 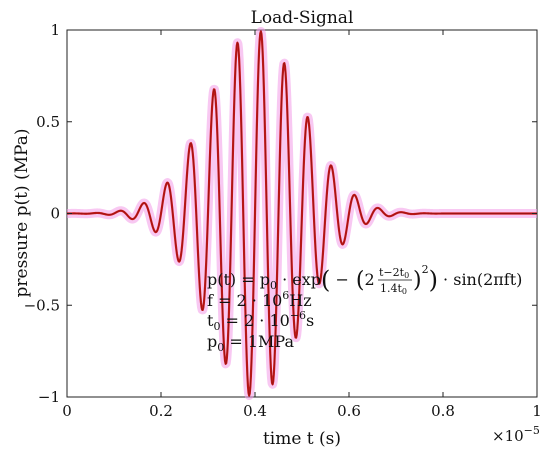 I want to click on x-axis-multiplier: ×10⁻⁵, so click(x=516, y=434).